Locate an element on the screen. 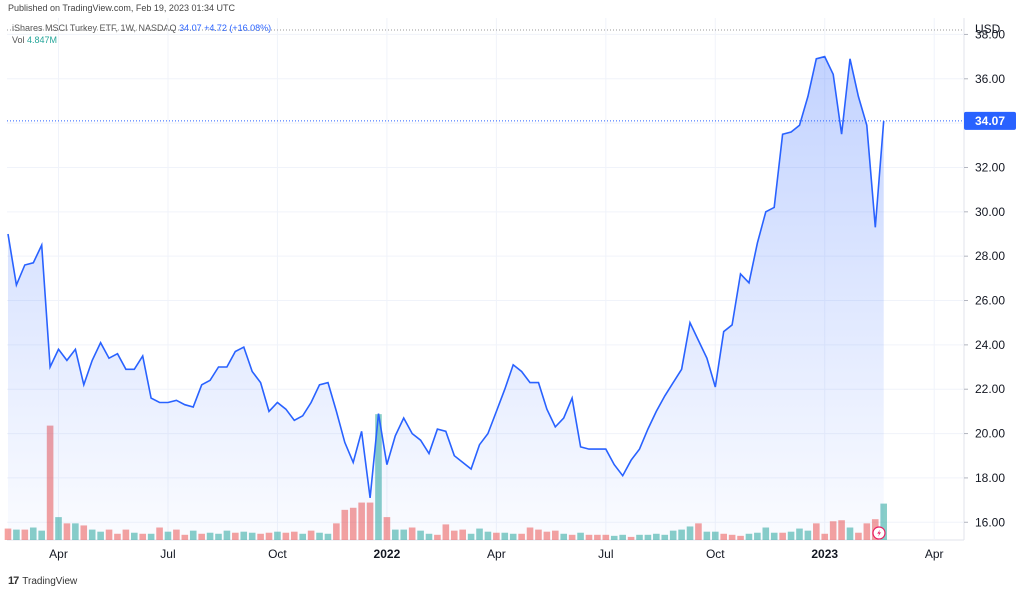 This screenshot has height=593, width=1024. price-tick-label: 36.00 is located at coordinates (990, 79).